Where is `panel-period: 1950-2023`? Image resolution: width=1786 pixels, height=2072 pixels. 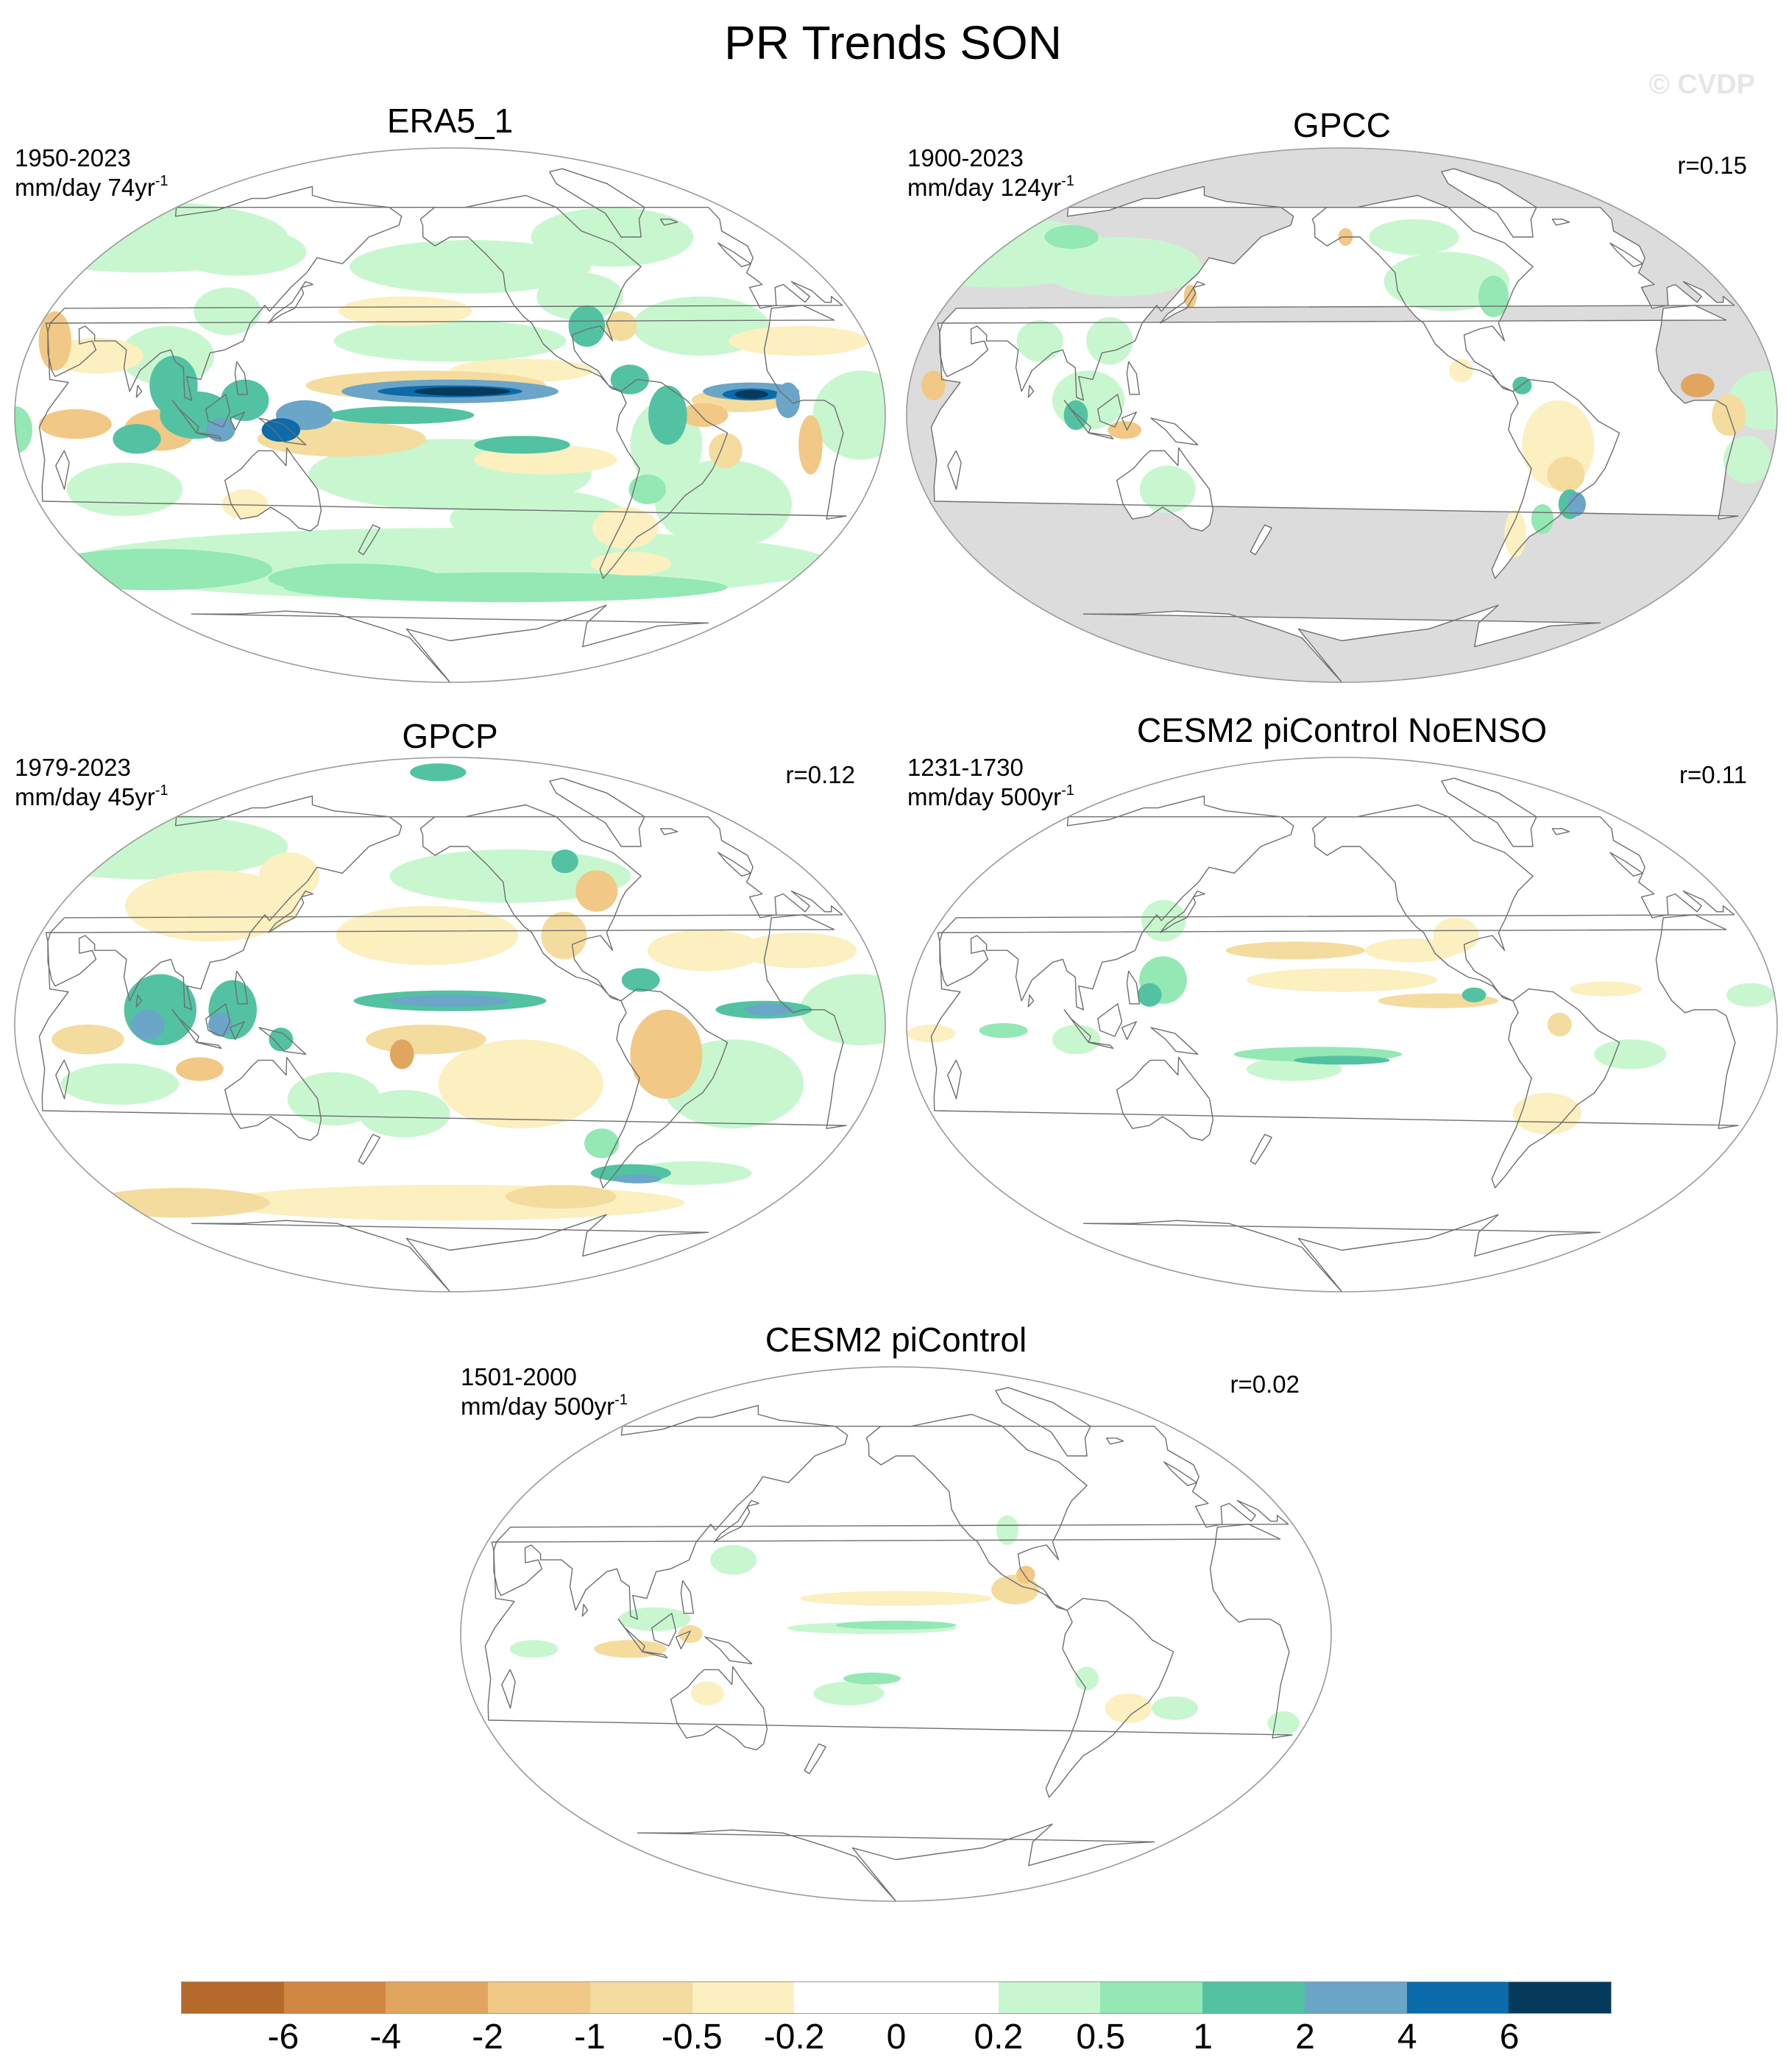
panel-period: 1950-2023 is located at coordinates (73, 158).